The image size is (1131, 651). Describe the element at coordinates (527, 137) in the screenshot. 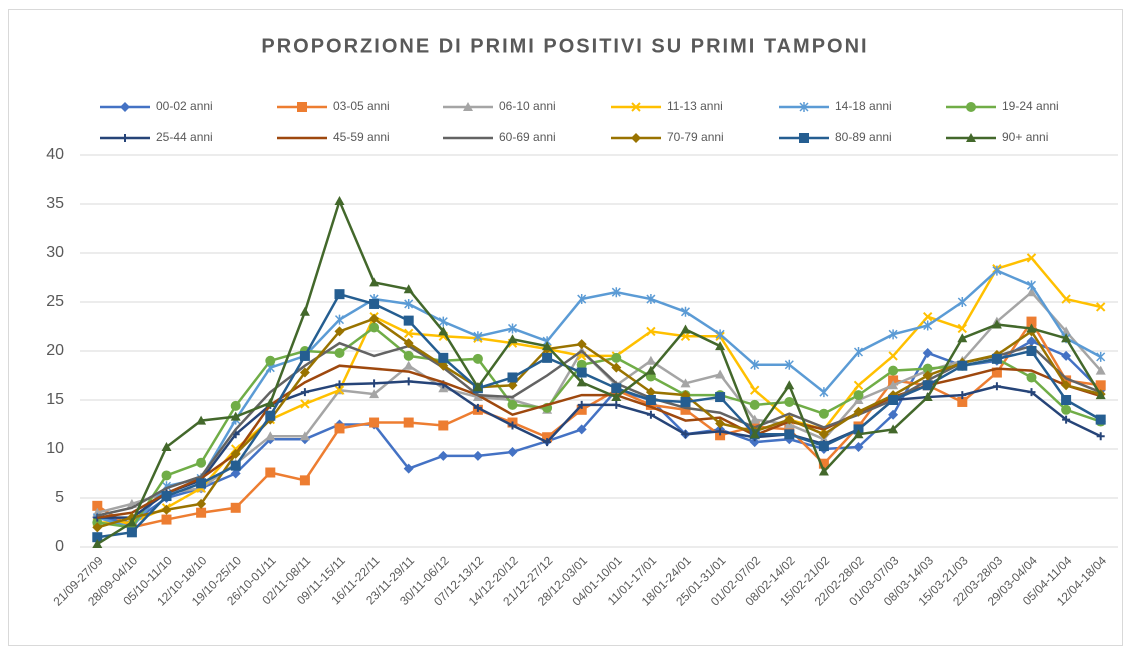

I see `legend-label: 60-69 anni` at that location.